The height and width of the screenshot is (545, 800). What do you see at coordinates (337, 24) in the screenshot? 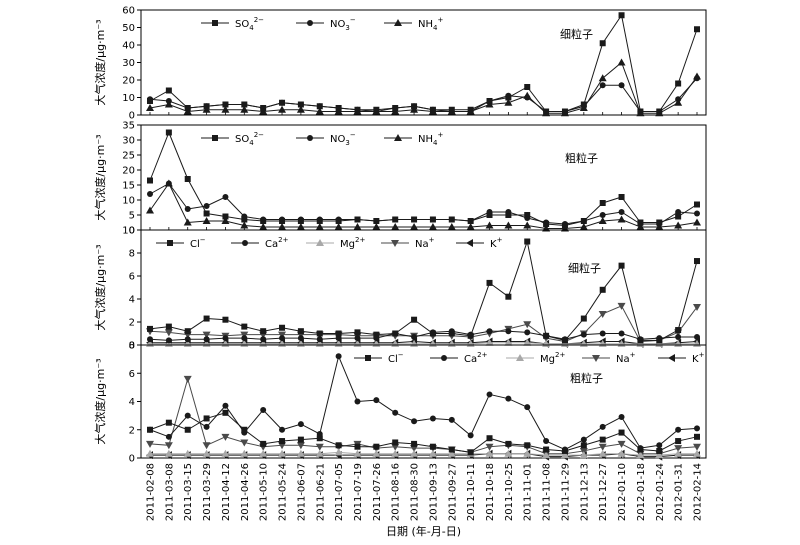
I see `legend-label-base: NO` at bounding box center [337, 24].